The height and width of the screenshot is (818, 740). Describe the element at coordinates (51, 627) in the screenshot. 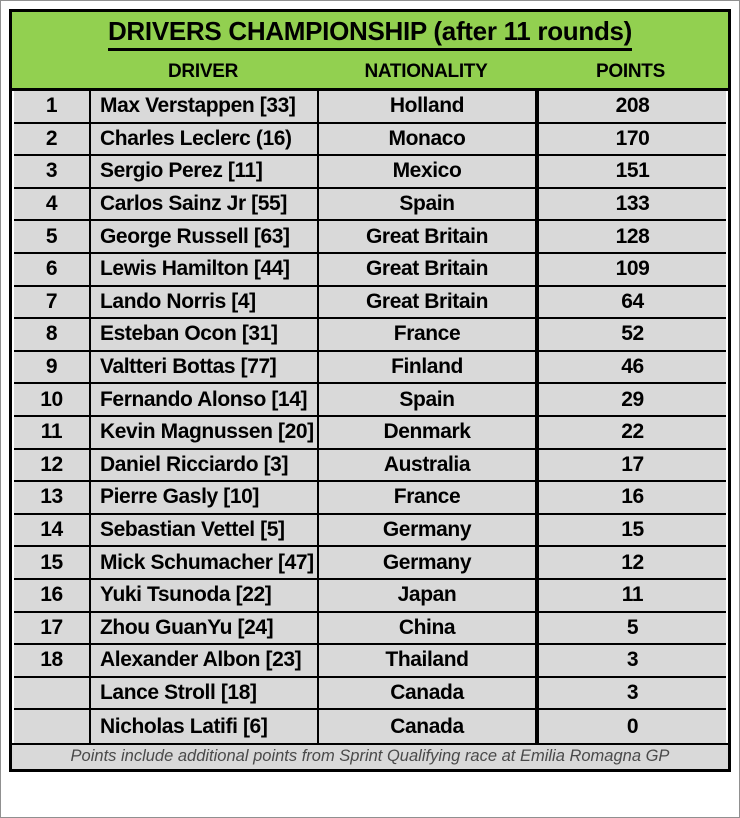

I see `position-cell: 17` at that location.